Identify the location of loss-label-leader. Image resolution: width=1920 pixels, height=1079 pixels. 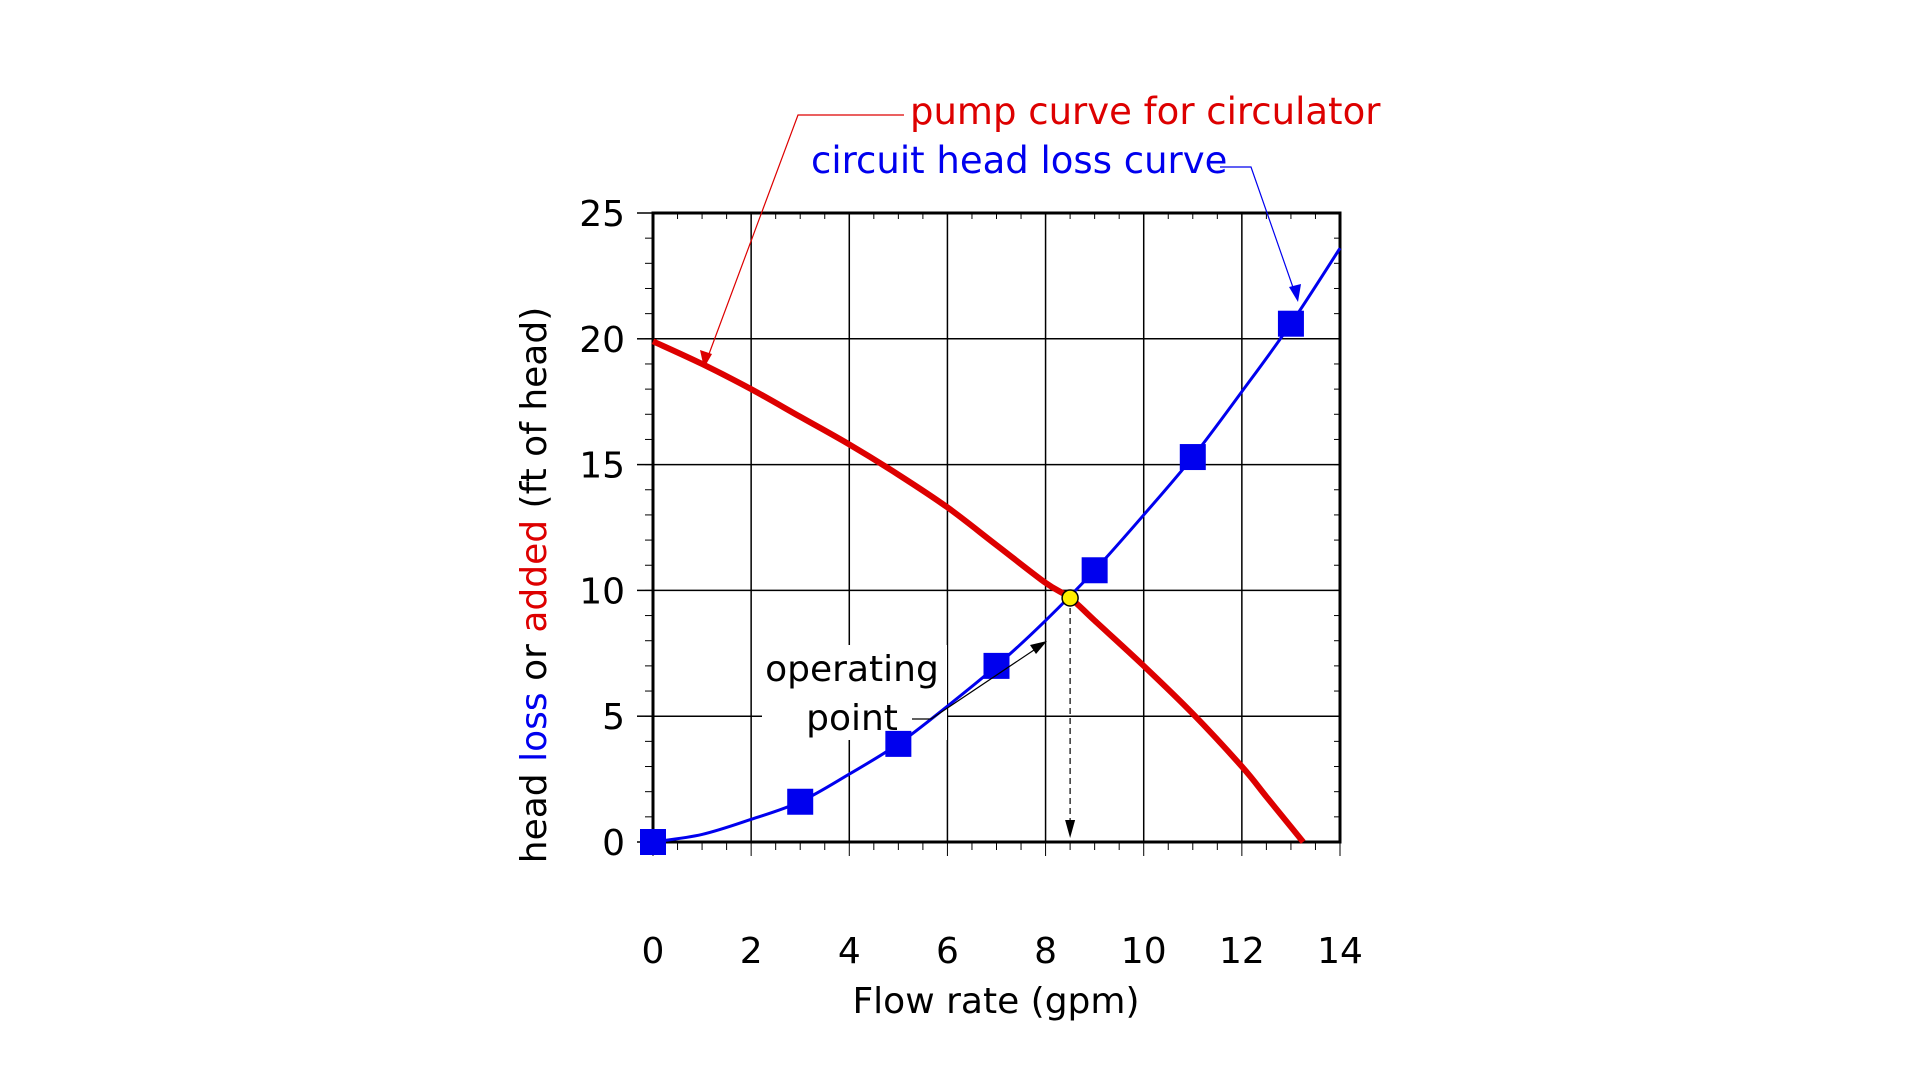
(1258, 231).